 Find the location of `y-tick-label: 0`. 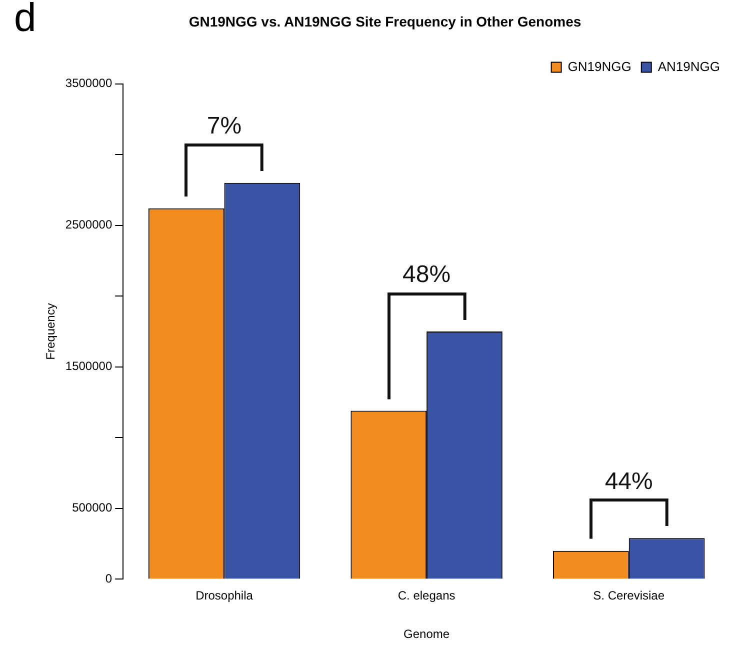

y-tick-label: 0 is located at coordinates (108, 579).